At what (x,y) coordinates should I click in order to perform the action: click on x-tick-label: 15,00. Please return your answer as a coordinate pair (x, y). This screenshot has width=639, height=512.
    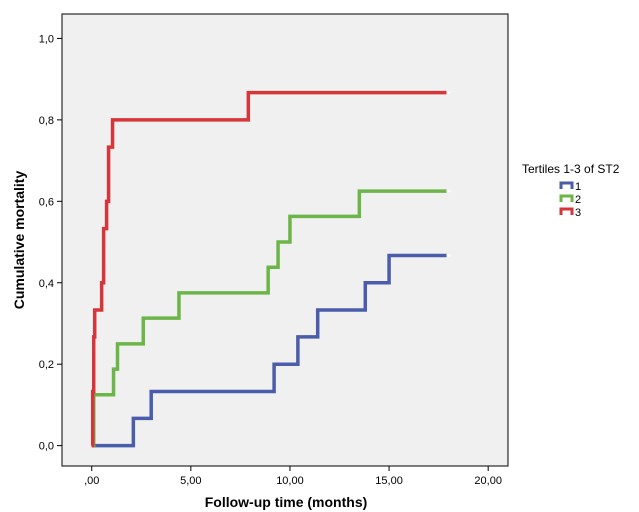
    Looking at the image, I should click on (389, 481).